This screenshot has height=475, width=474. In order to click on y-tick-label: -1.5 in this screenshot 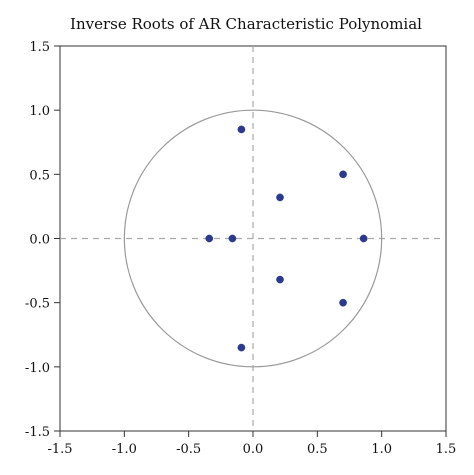, I will do `click(37, 432)`.